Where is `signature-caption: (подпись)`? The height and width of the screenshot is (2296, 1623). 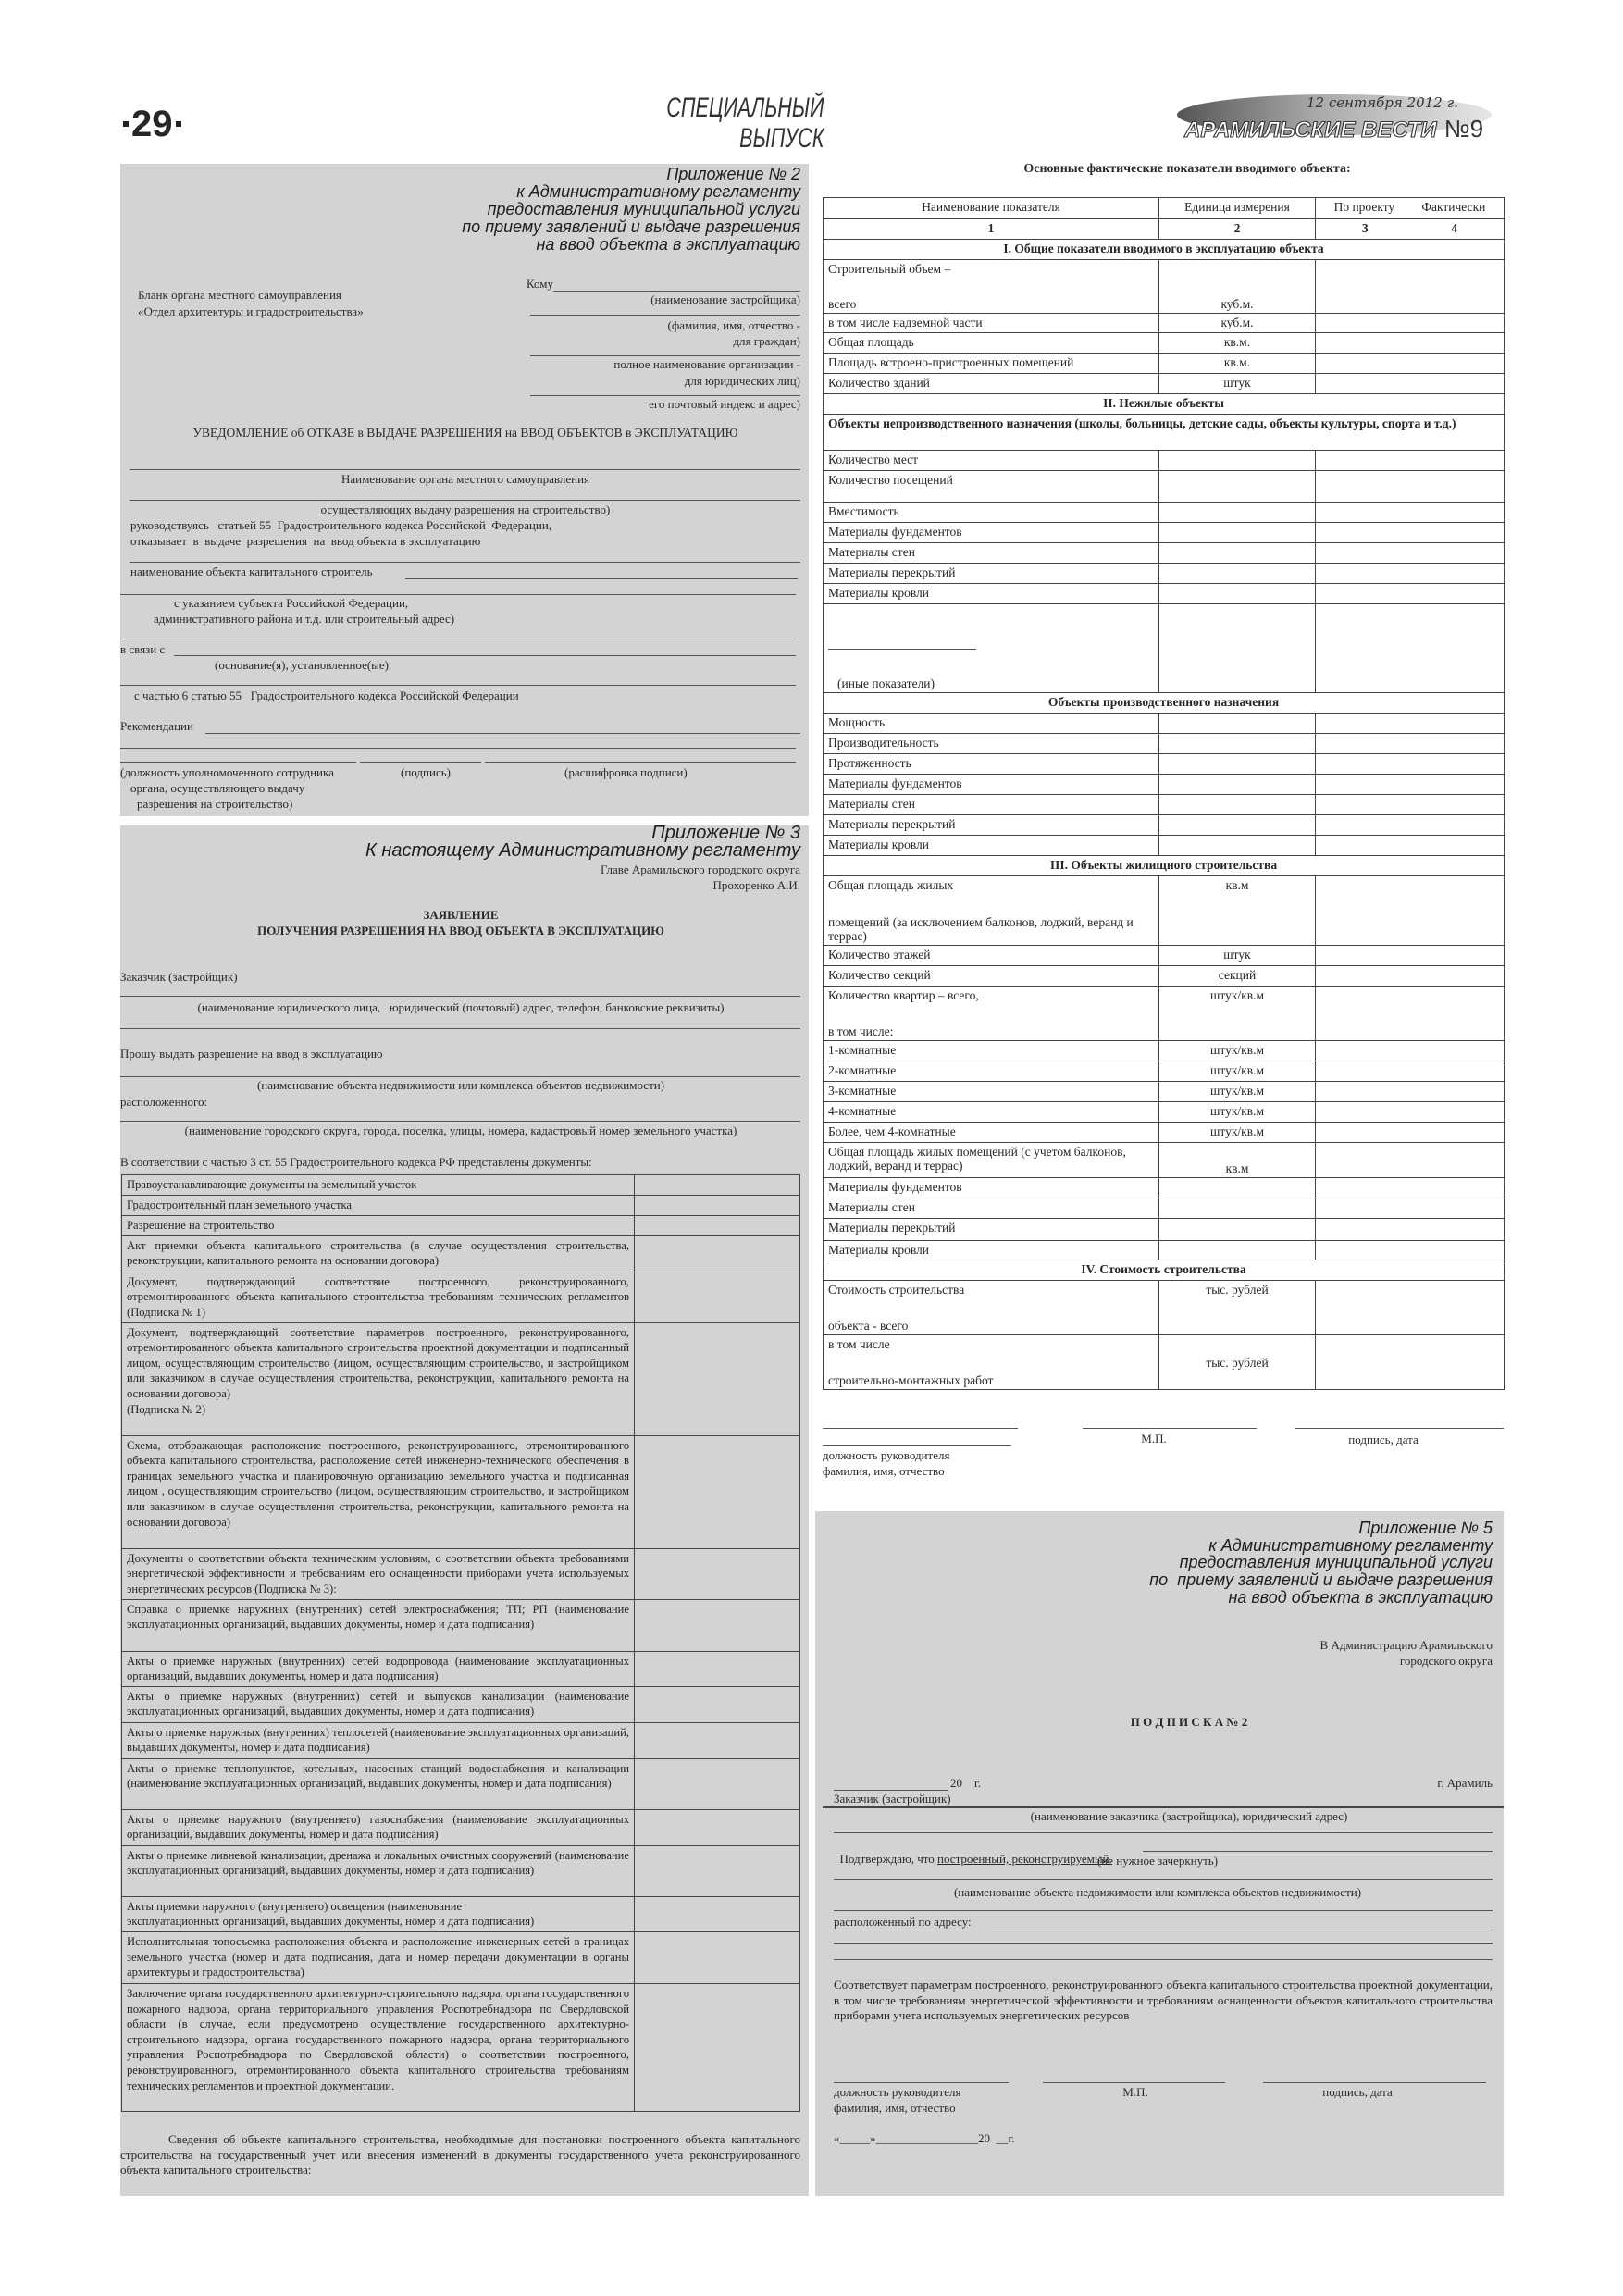
signature-caption: (подпись) is located at coordinates (426, 772).